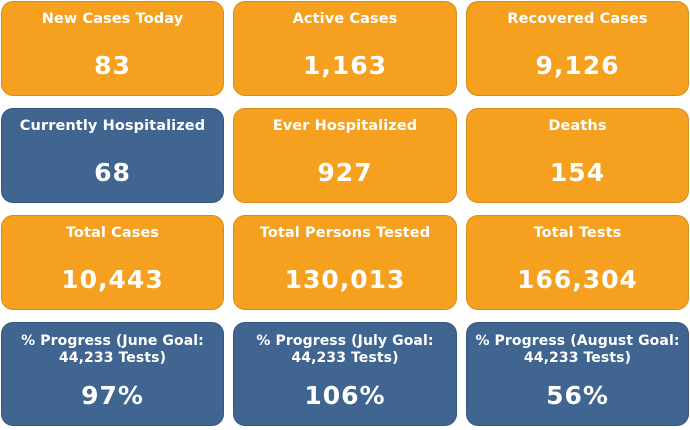  I want to click on card-value: 10,443, so click(112, 279).